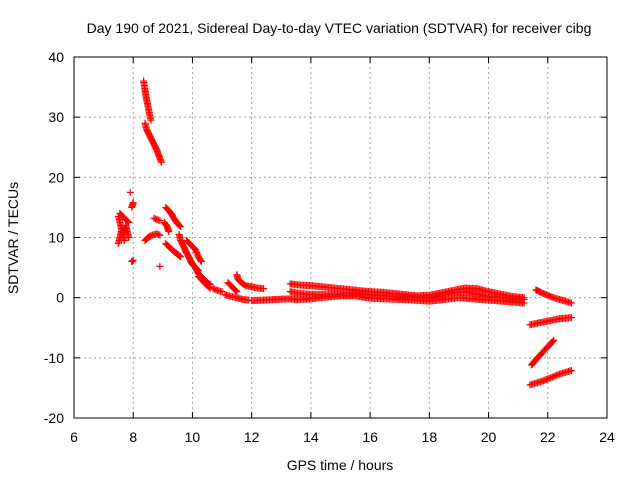 Image resolution: width=640 pixels, height=480 pixels. Describe the element at coordinates (430, 437) in the screenshot. I see `x-tick-label: 18` at that location.